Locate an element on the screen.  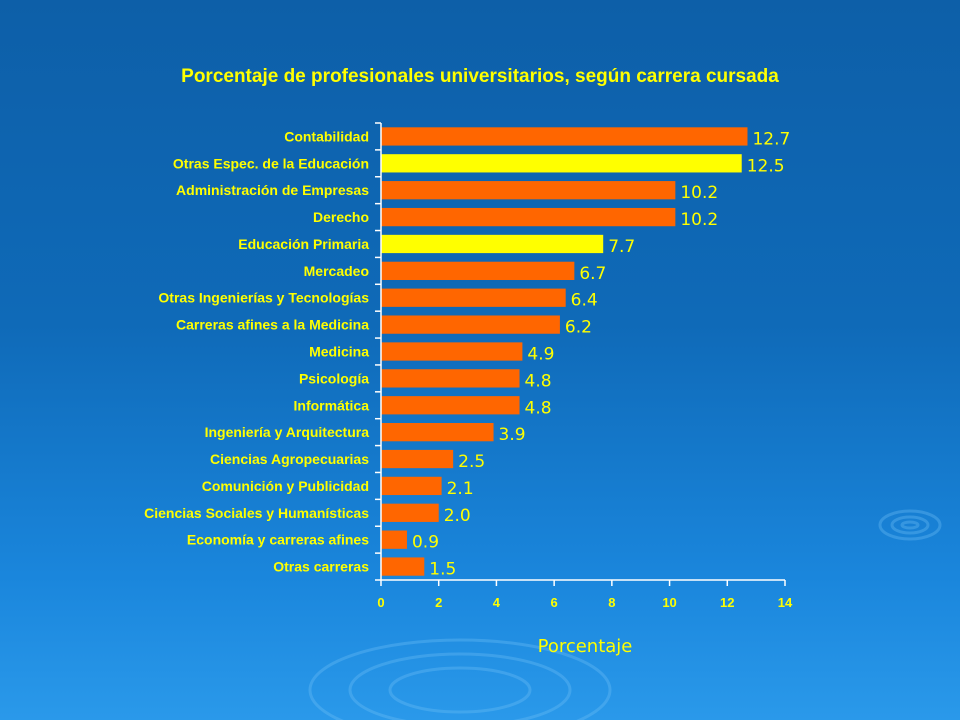
value-label-5: 7.7 is located at coordinates (621, 247).